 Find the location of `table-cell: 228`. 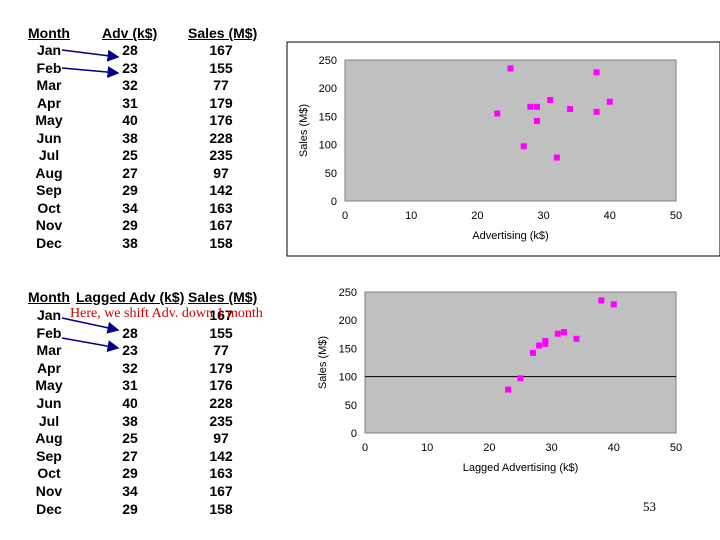

table-cell: 228 is located at coordinates (221, 403).